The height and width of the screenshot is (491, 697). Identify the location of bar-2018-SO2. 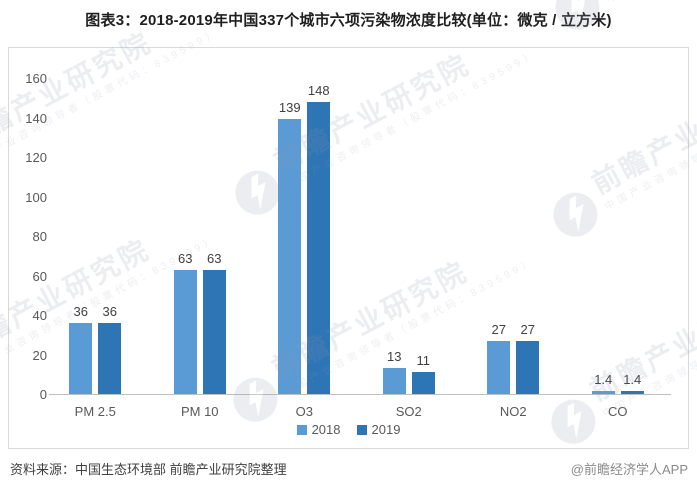
(394, 381).